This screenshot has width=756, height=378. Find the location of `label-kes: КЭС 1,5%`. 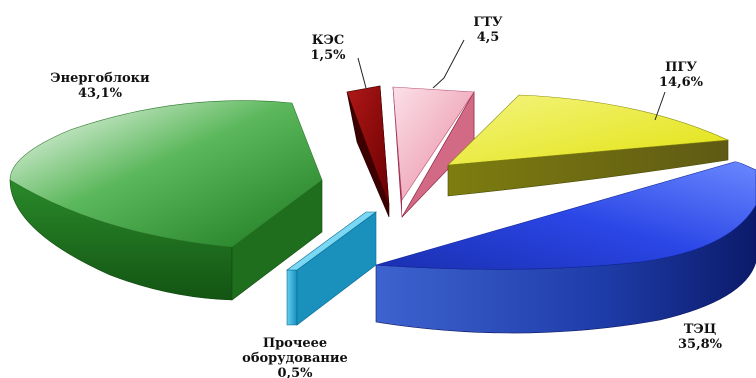

label-kes: КЭС 1,5% is located at coordinates (328, 48).